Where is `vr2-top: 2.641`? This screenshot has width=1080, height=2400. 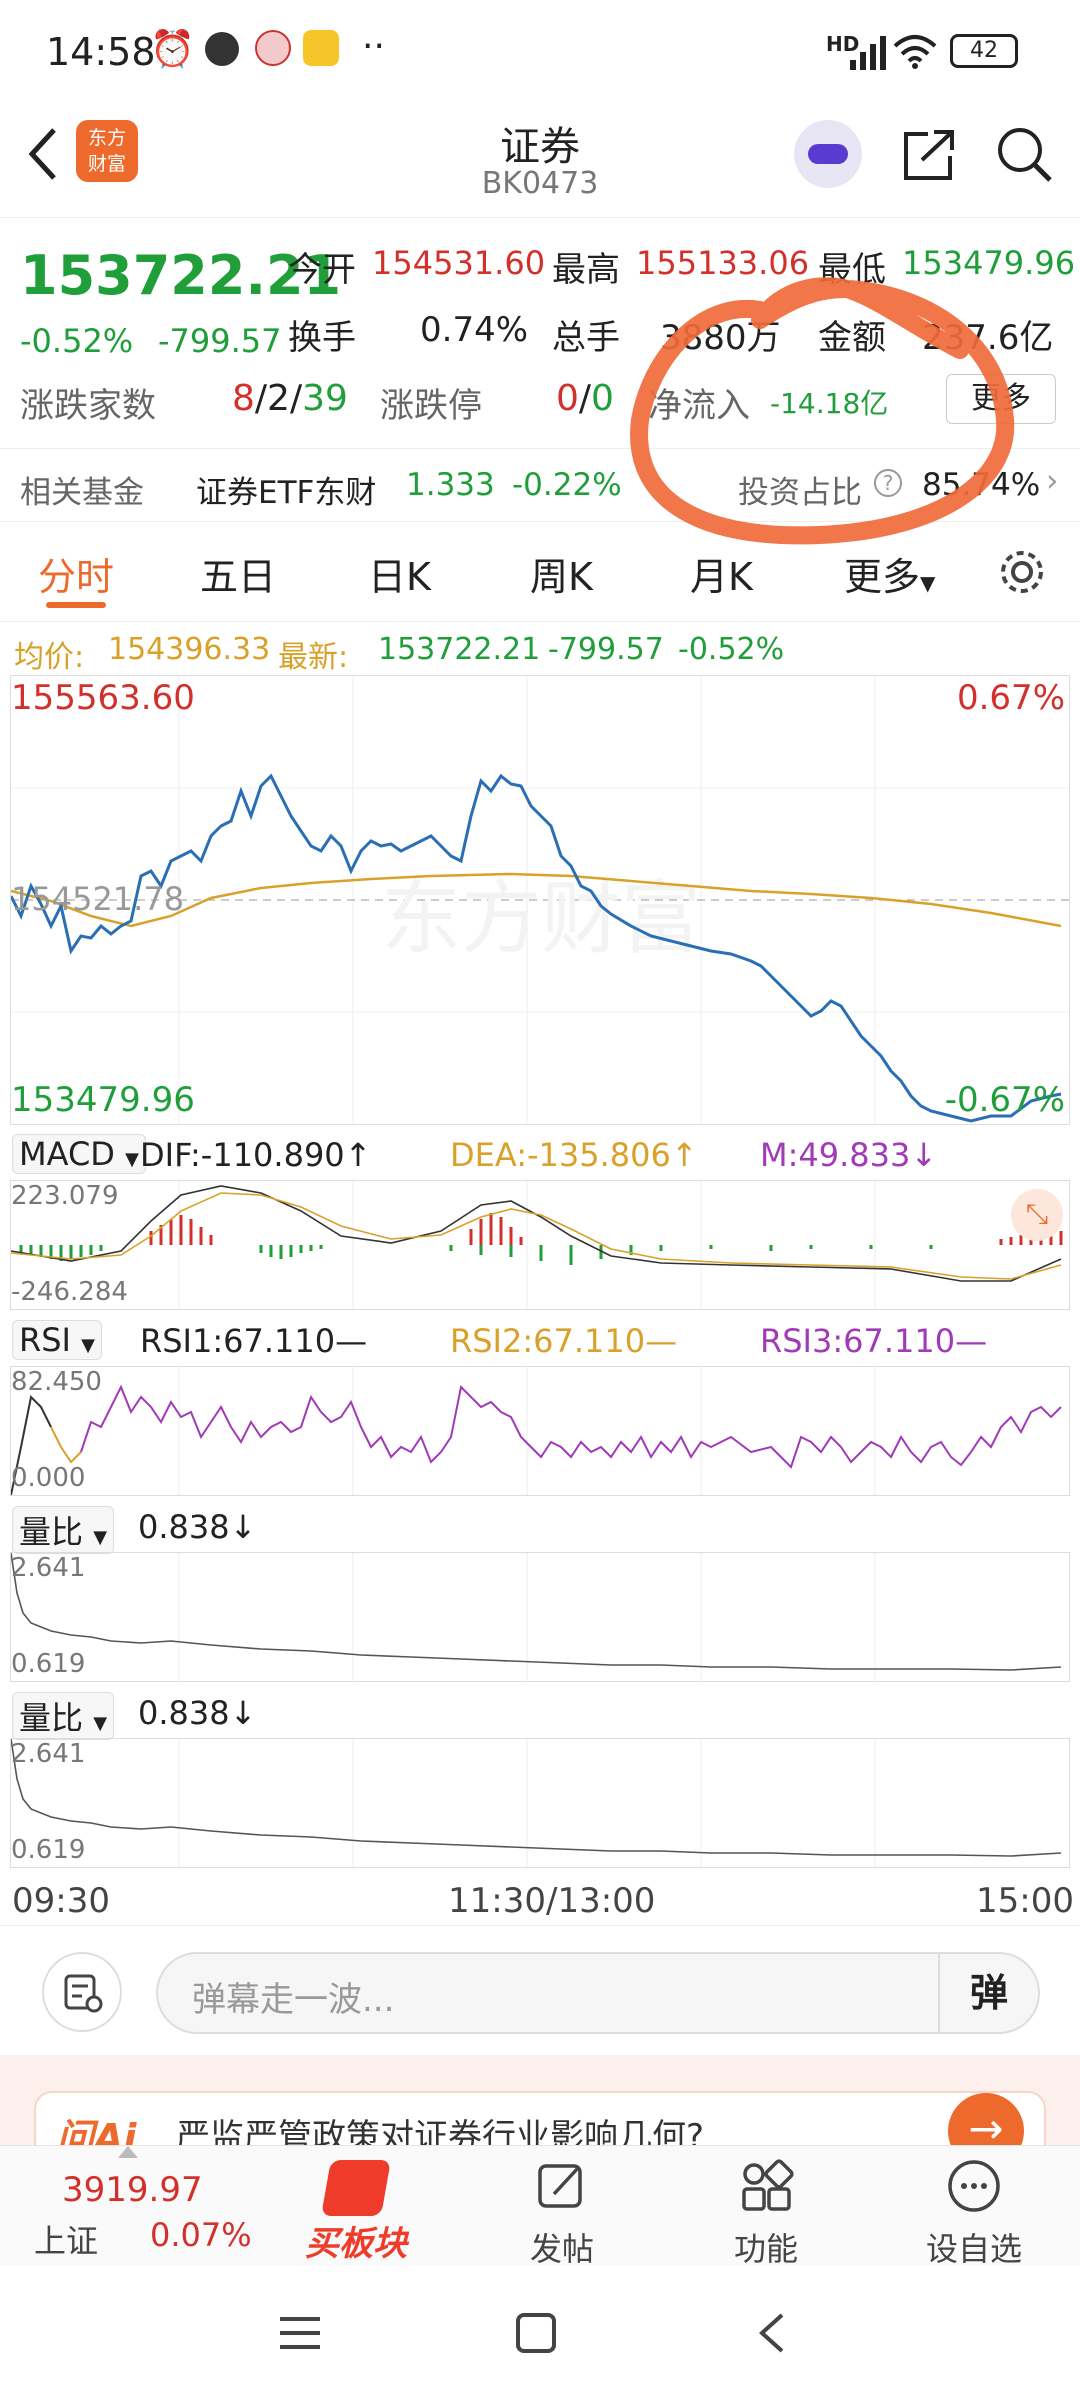 vr2-top: 2.641 is located at coordinates (48, 1754).